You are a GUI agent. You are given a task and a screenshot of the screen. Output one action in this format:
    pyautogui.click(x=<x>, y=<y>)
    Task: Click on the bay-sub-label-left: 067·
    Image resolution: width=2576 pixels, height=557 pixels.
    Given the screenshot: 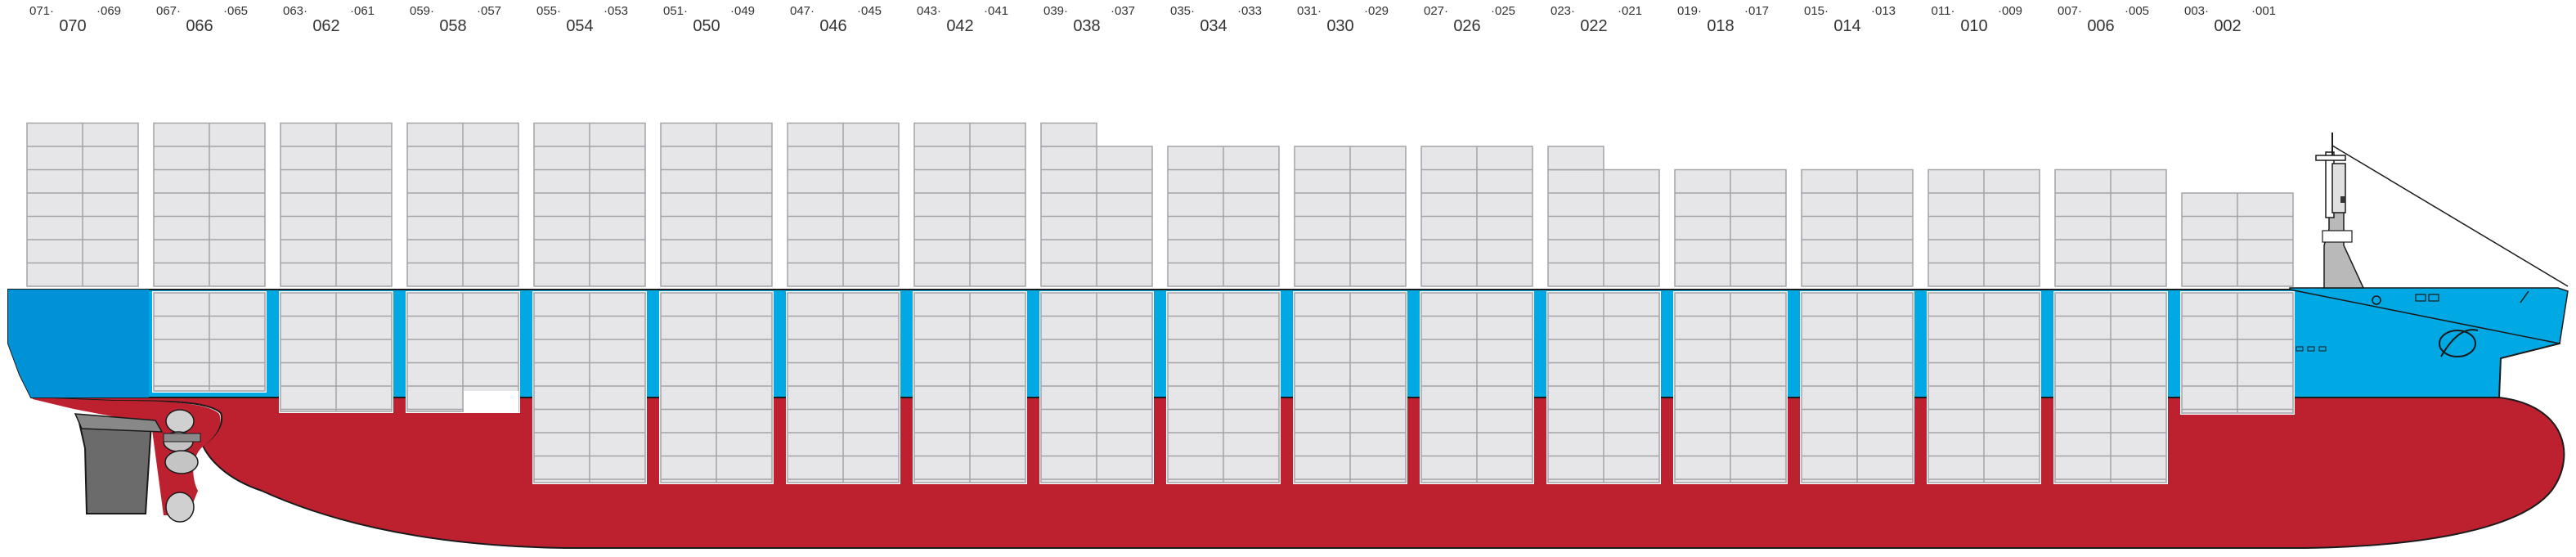 What is the action you would take?
    pyautogui.click(x=168, y=11)
    